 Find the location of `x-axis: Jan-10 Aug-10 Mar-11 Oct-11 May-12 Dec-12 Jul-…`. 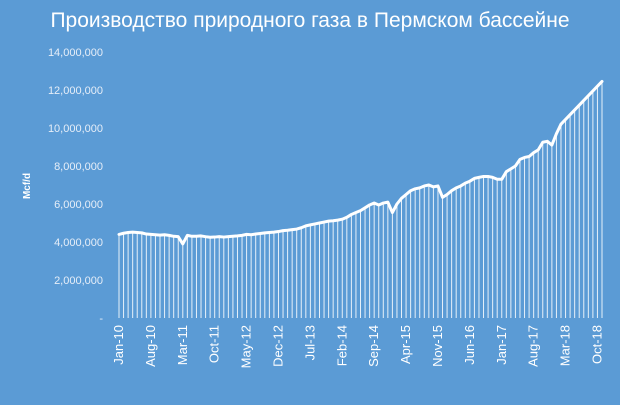

x-axis: Jan-10 Aug-10 Mar-11 Oct-11 May-12 Dec-12 Jul-… is located at coordinates (357, 346).